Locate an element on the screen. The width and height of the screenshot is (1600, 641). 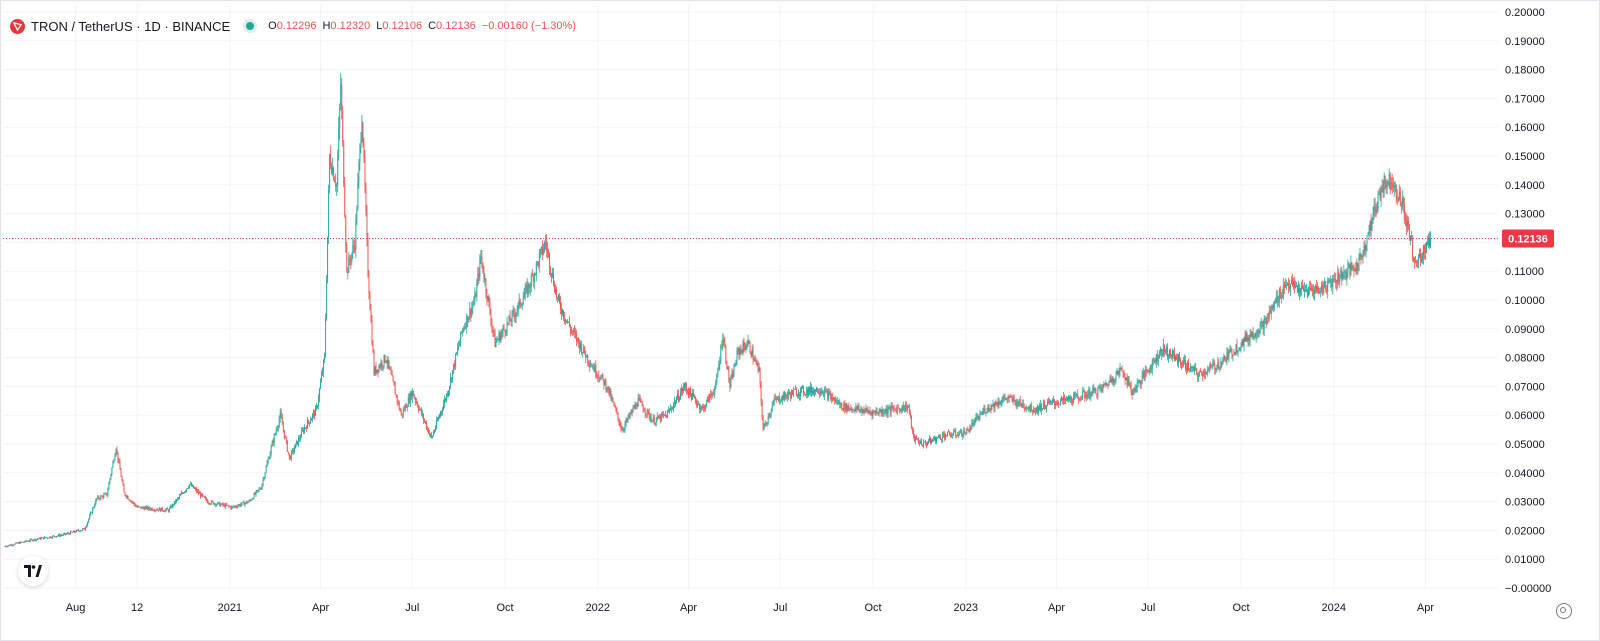
tradingview-logo-icon is located at coordinates (33, 571).